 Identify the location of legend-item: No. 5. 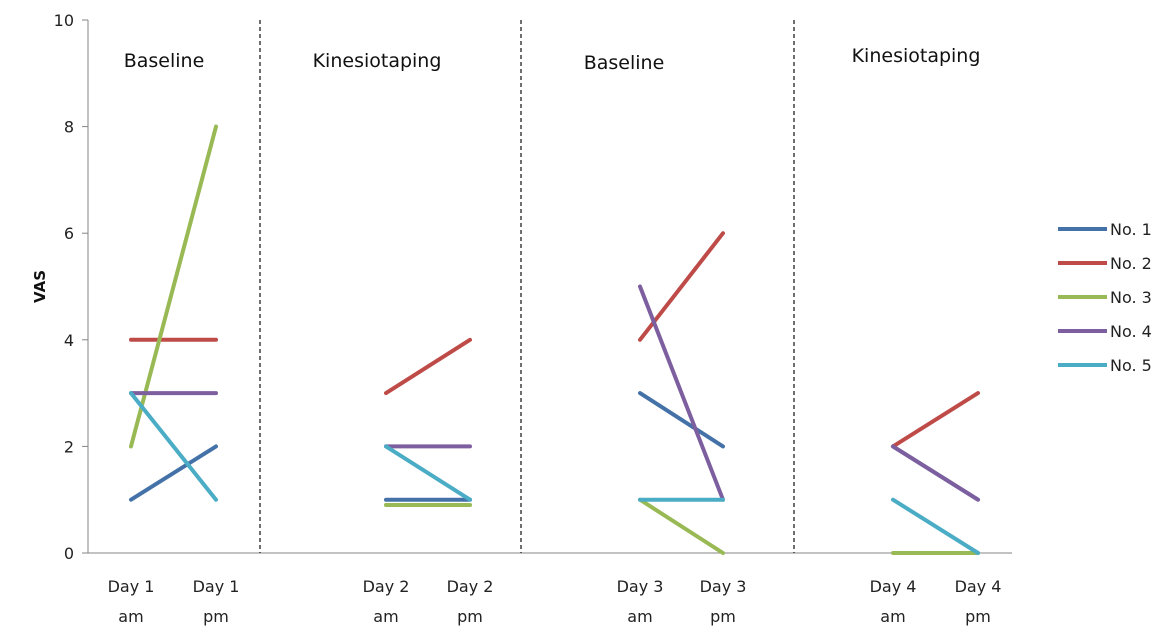
(1105, 365).